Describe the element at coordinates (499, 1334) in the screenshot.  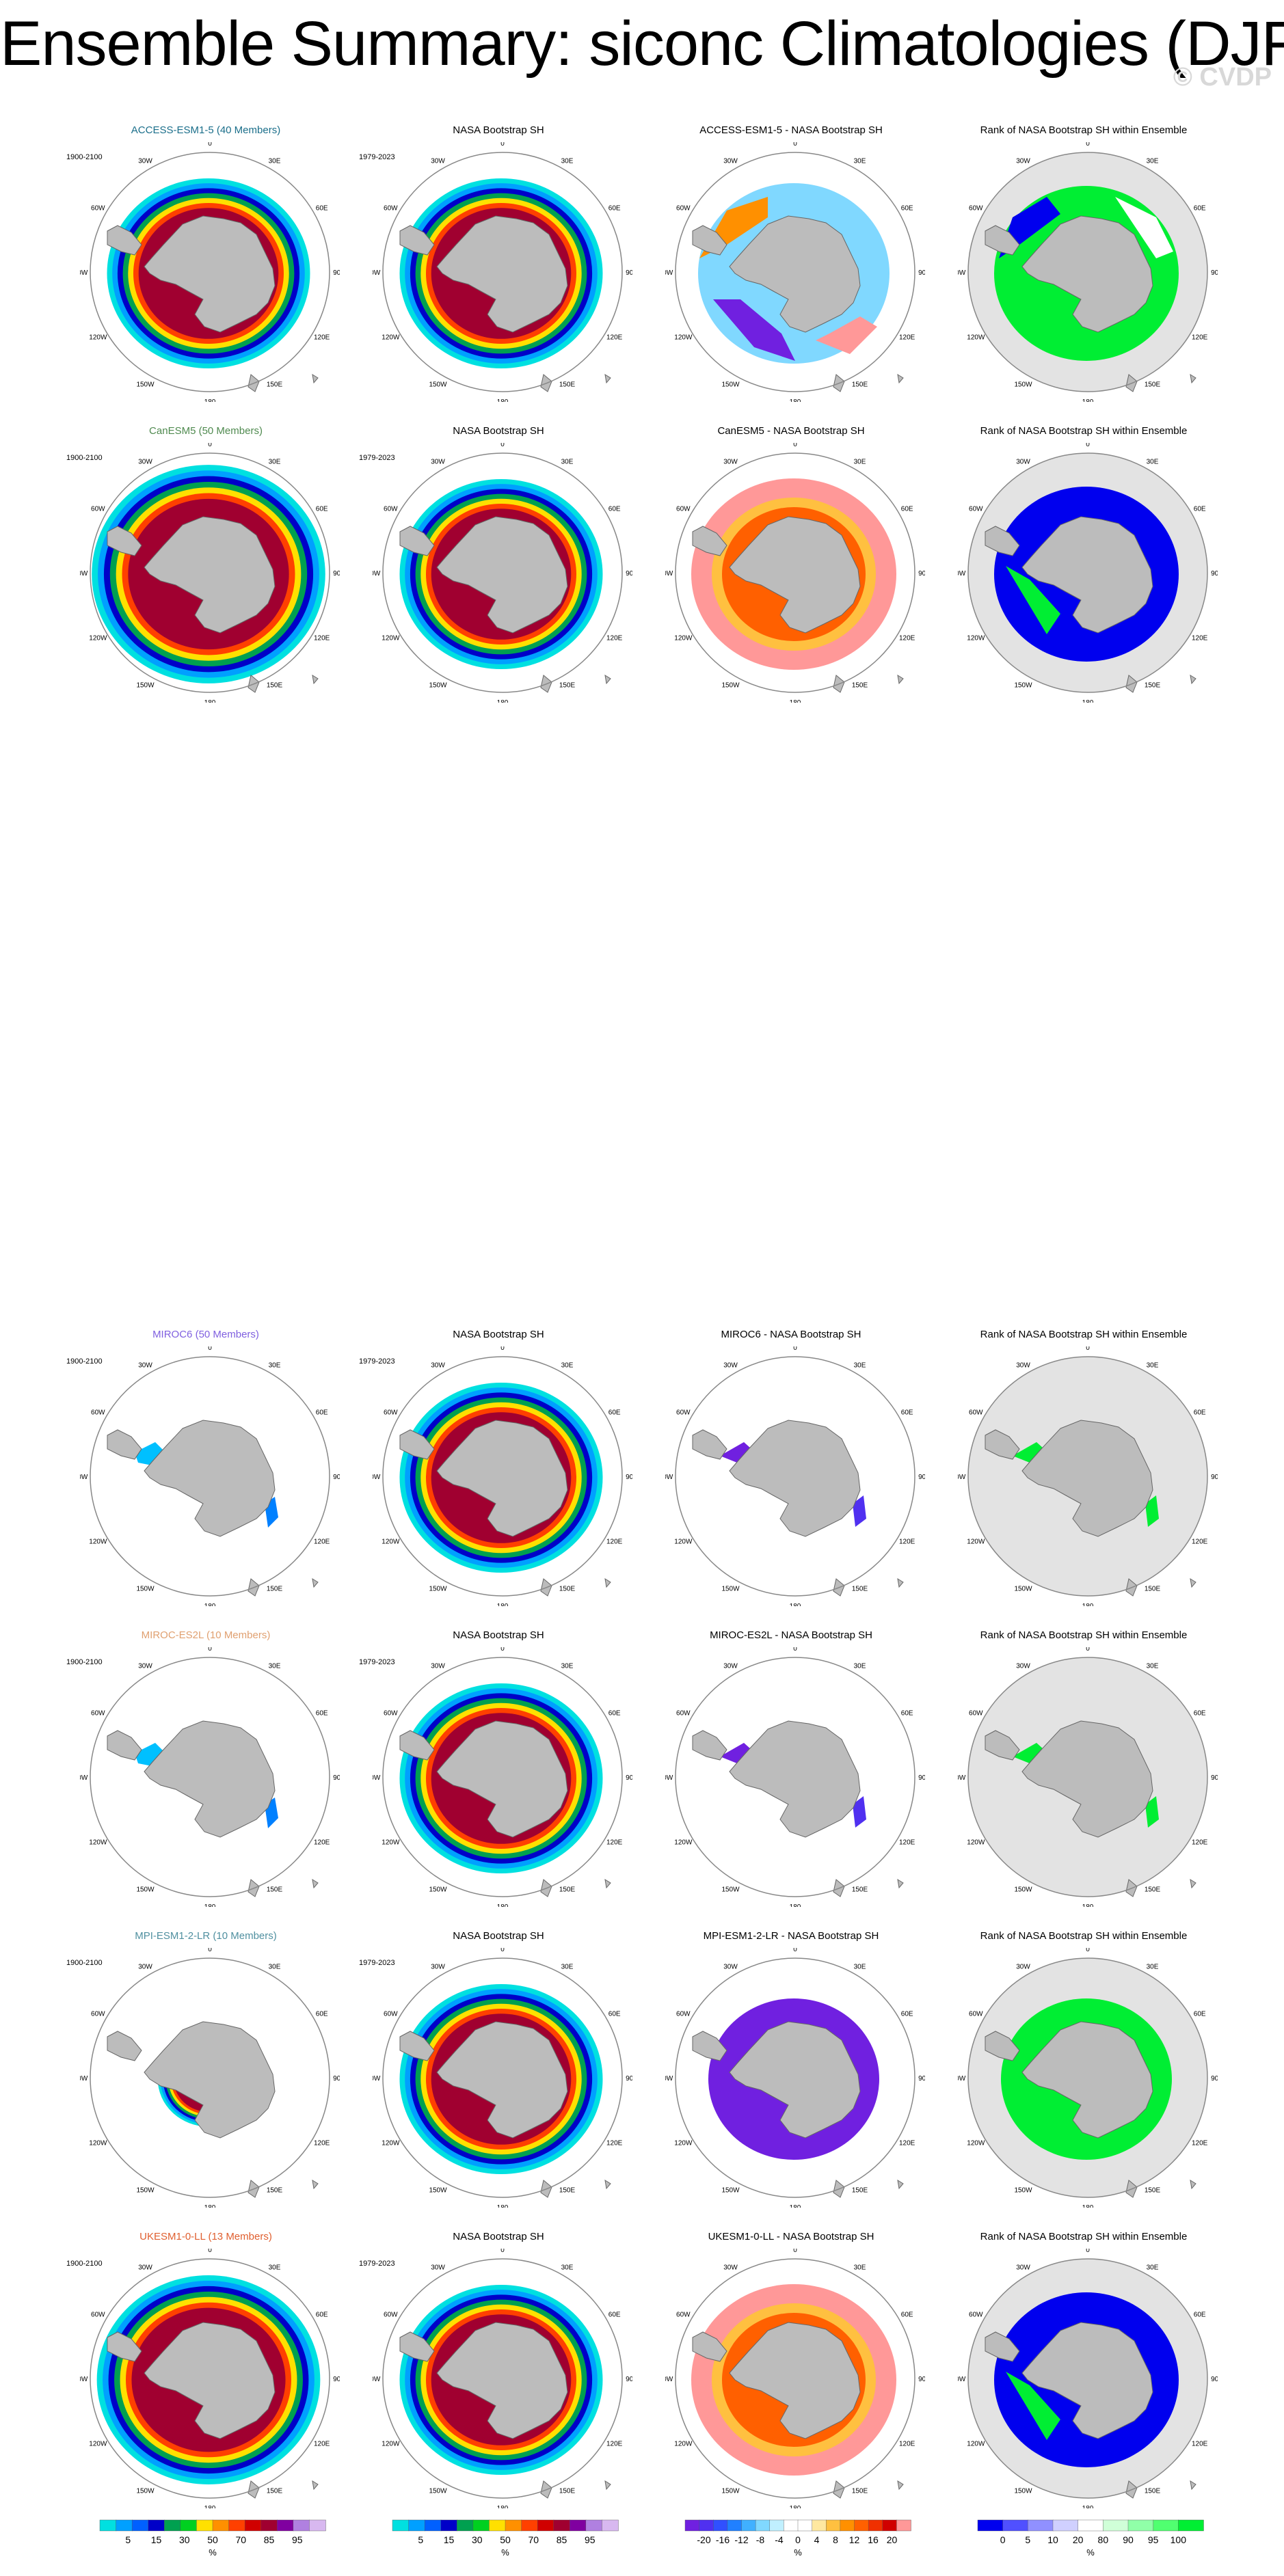
I see `panel-title: NASA Bootstrap SH` at that location.